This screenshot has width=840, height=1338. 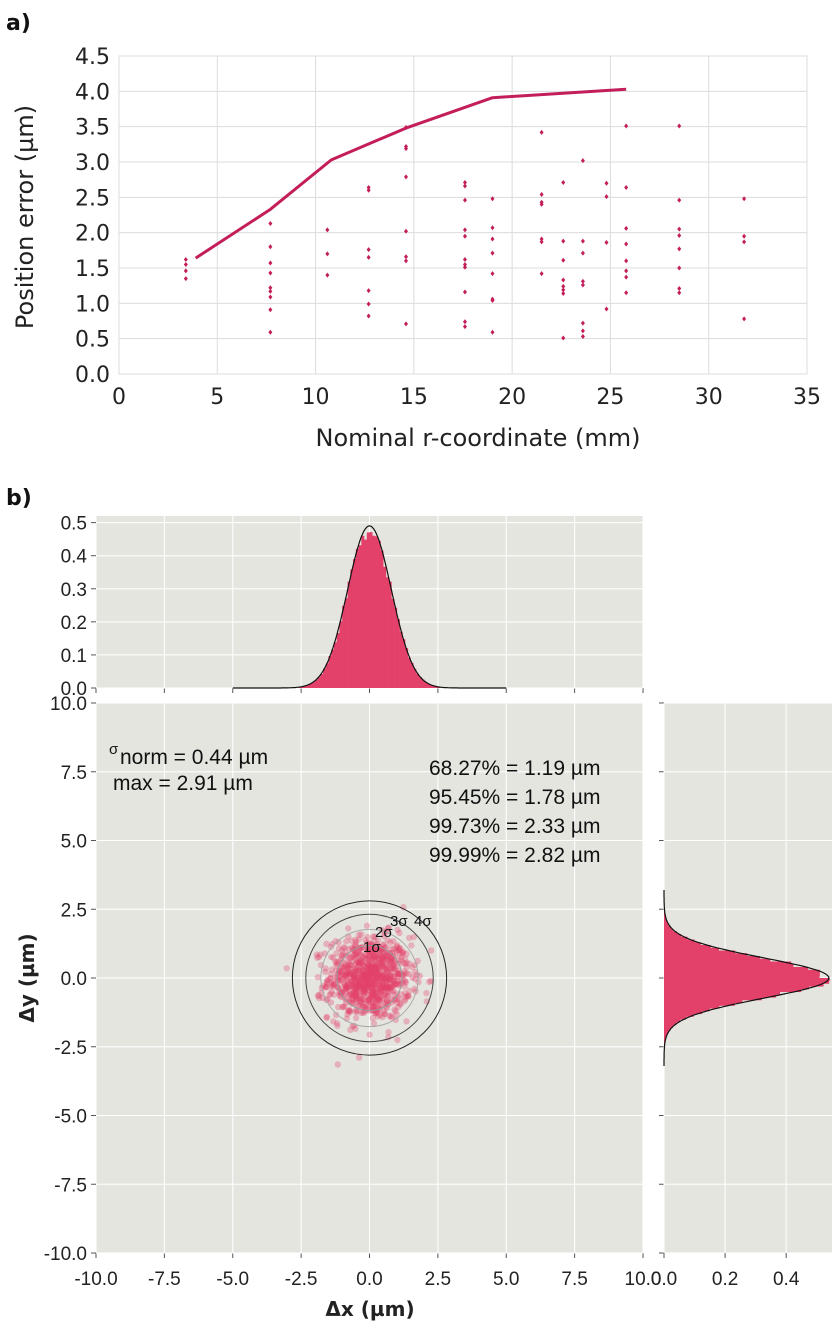 What do you see at coordinates (92, 234) in the screenshot?
I see `chart-a-ytick-label: 2.0` at bounding box center [92, 234].